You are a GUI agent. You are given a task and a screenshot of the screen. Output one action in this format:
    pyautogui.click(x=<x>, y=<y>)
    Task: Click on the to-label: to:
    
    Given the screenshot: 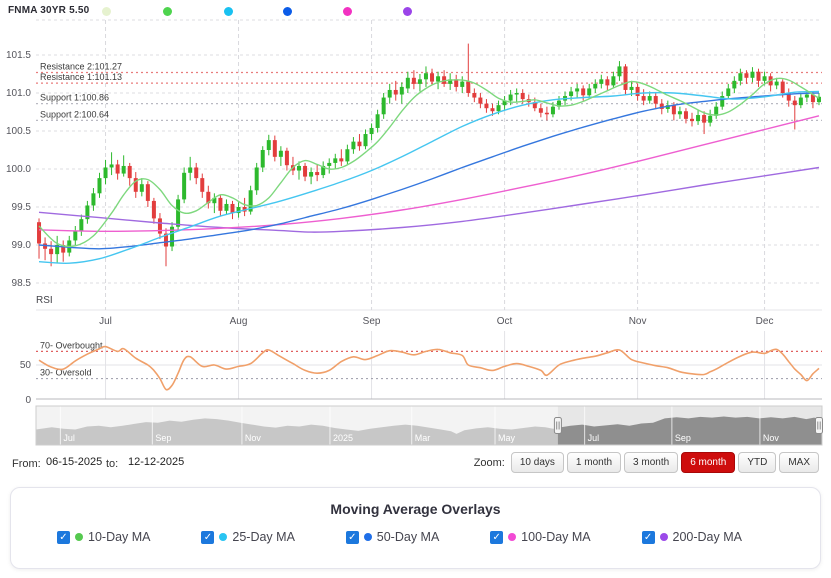 What is the action you would take?
    pyautogui.click(x=112, y=464)
    